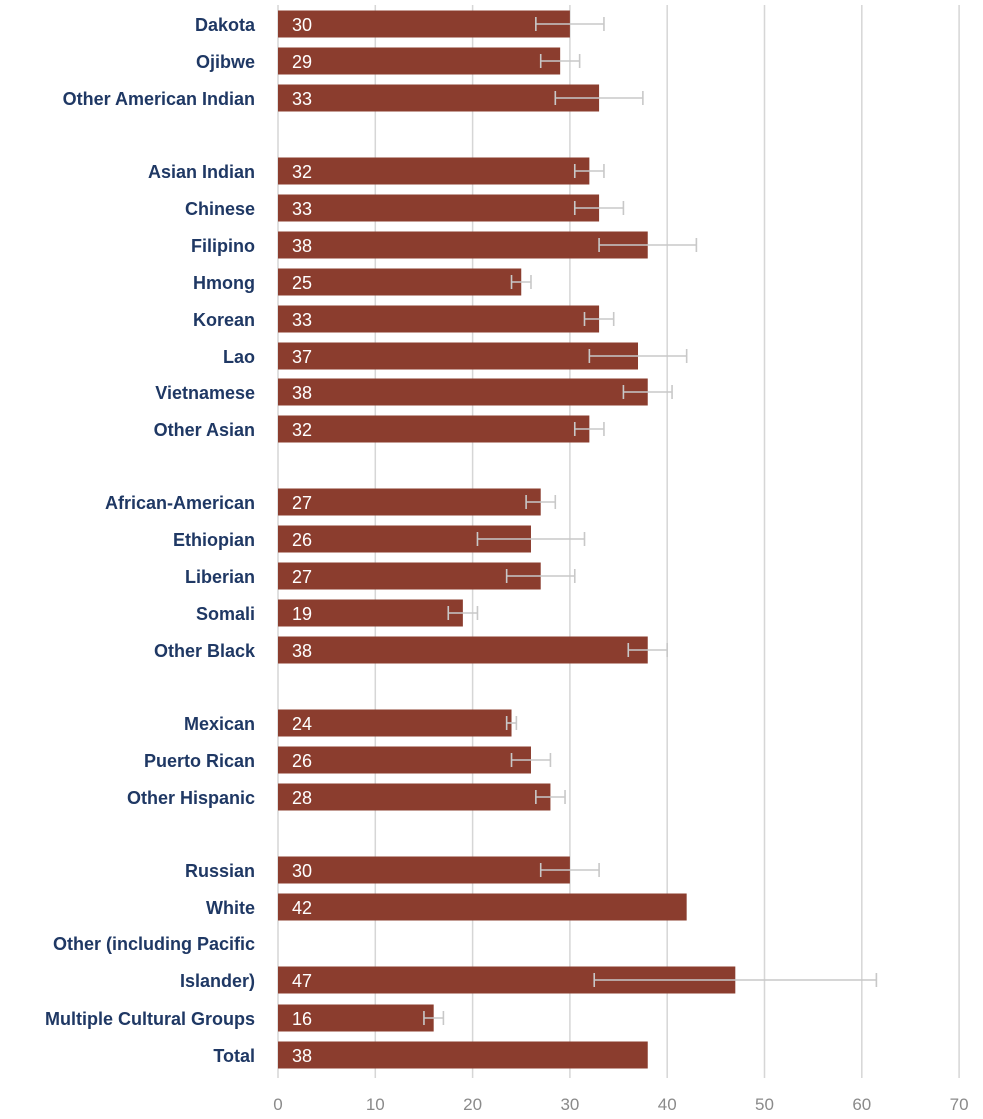 This screenshot has height=1119, width=983. Describe the element at coordinates (861, 1104) in the screenshot. I see `x-tick-label: 60` at that location.